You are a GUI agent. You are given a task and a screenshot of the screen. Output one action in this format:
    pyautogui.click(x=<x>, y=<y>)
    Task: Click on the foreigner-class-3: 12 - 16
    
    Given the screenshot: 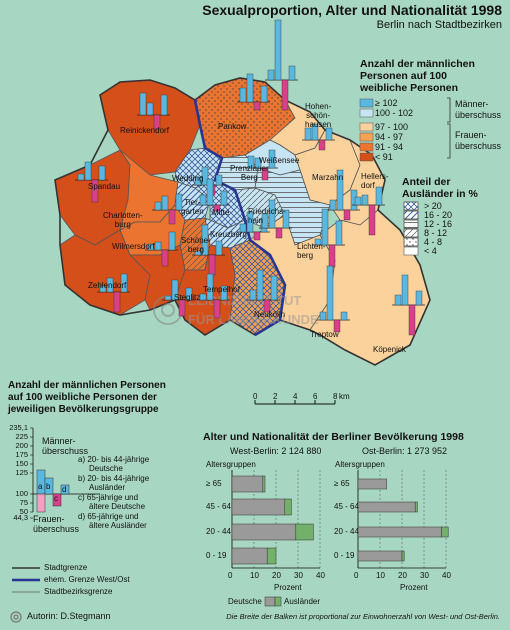 What is the action you would take?
    pyautogui.click(x=438, y=224)
    